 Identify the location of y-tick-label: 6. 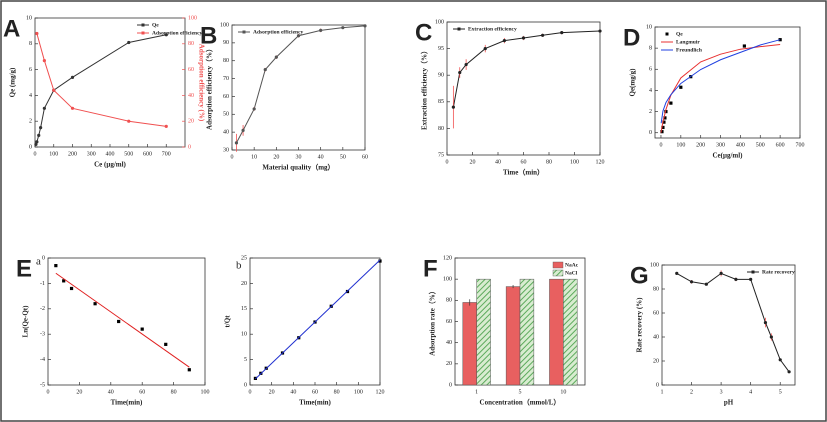
(30, 70).